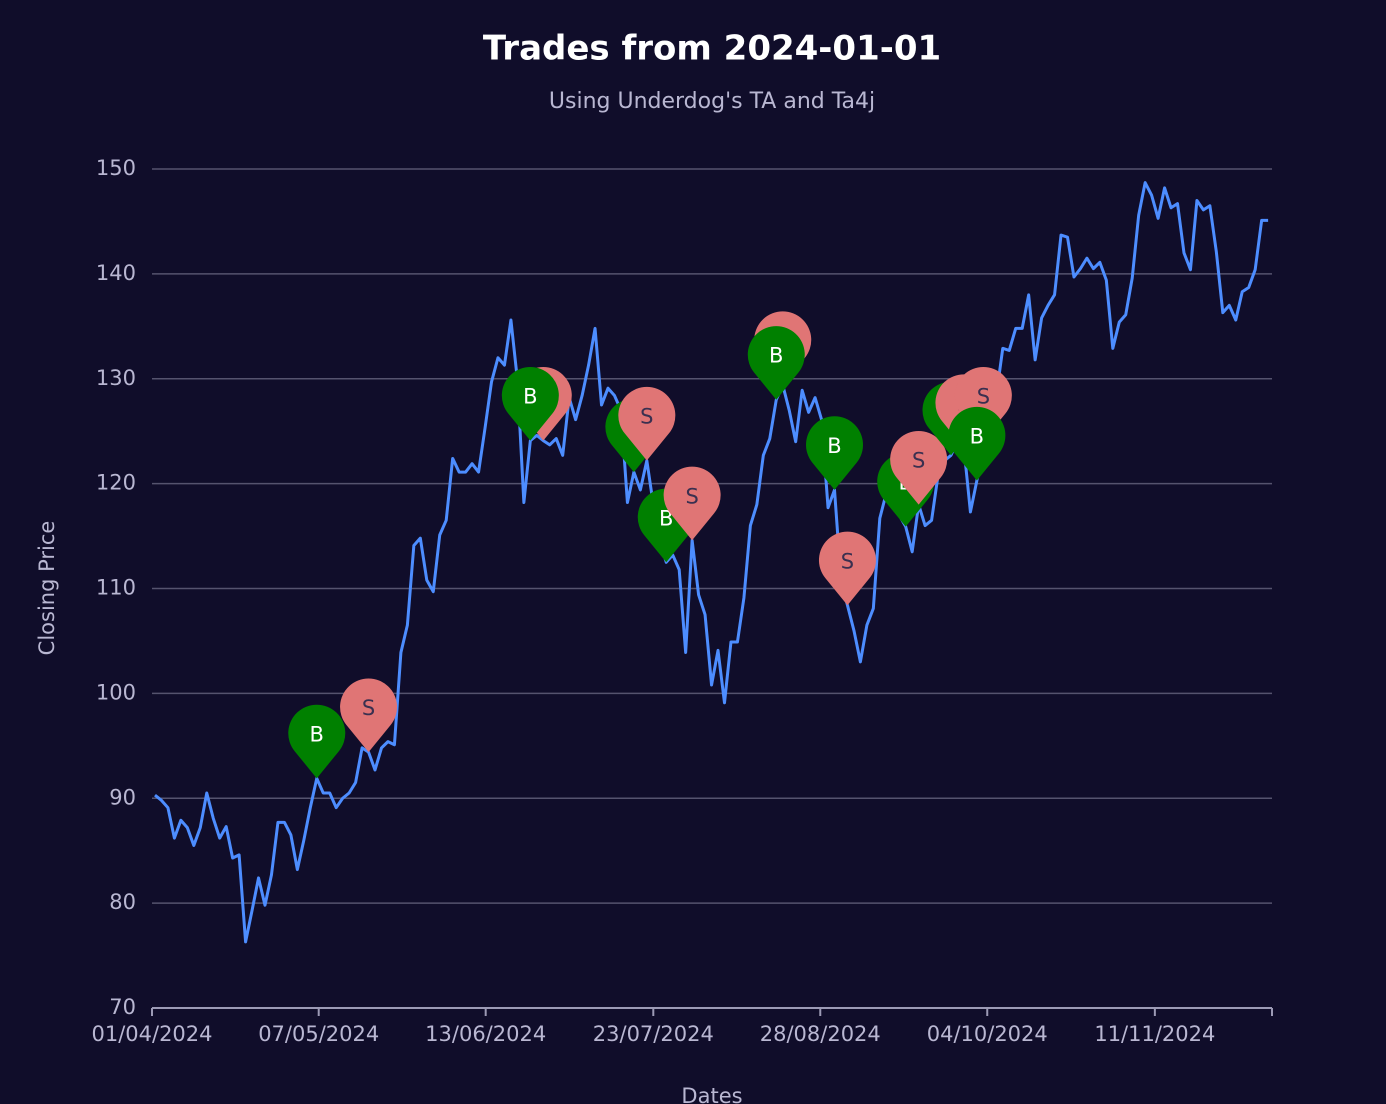  What do you see at coordinates (116, 692) in the screenshot?
I see `y-tick-label: 100` at bounding box center [116, 692].